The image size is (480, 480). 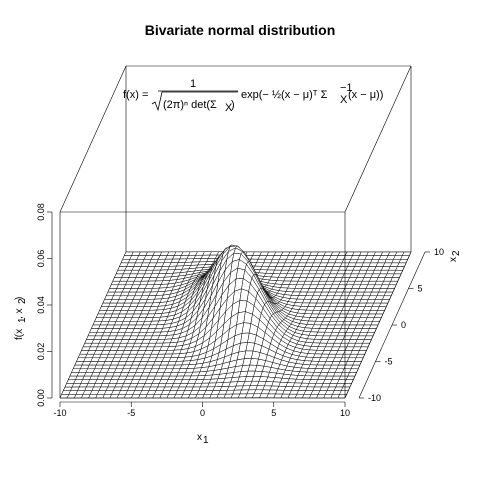 I want to click on y-tick-label: -5, so click(x=389, y=362).